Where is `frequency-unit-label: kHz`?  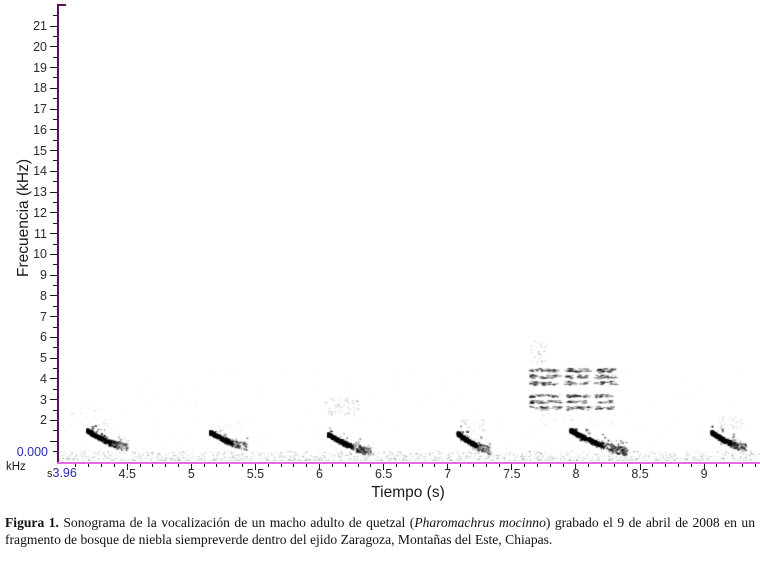 frequency-unit-label: kHz is located at coordinates (16, 467).